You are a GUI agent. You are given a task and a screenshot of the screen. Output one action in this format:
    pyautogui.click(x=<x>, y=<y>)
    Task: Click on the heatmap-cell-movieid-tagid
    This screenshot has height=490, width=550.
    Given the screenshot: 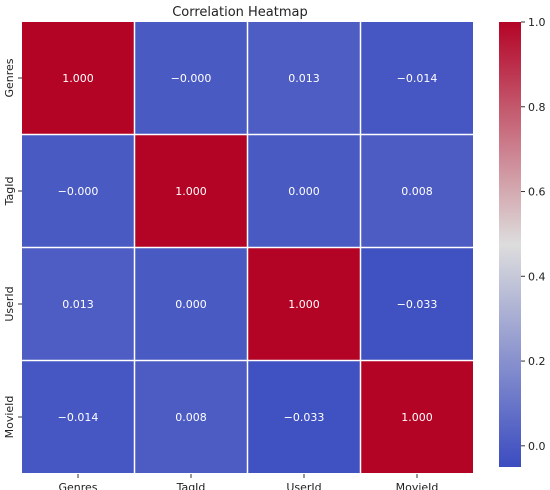 What is the action you would take?
    pyautogui.click(x=191, y=417)
    